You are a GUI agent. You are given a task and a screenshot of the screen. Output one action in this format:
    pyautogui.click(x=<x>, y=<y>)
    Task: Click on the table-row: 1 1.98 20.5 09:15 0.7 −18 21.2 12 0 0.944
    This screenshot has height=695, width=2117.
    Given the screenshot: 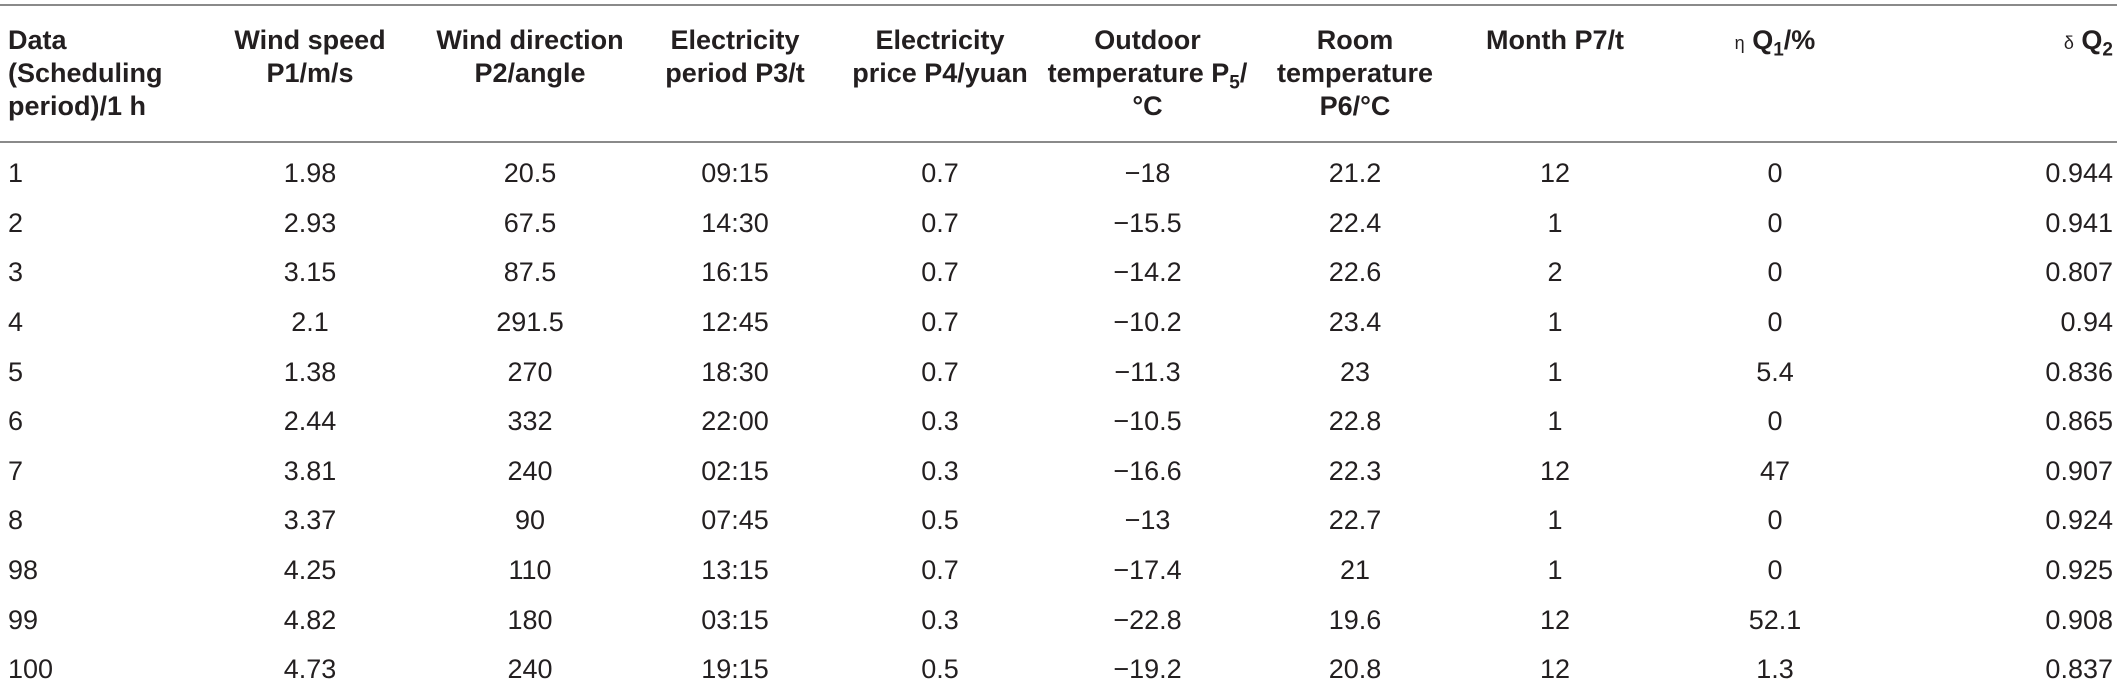 What is the action you would take?
    pyautogui.click(x=1058, y=170)
    